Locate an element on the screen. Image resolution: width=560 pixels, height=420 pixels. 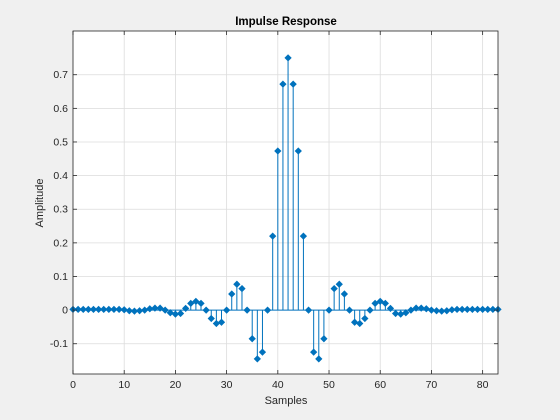
x-tick-label: 40 is located at coordinates (278, 385).